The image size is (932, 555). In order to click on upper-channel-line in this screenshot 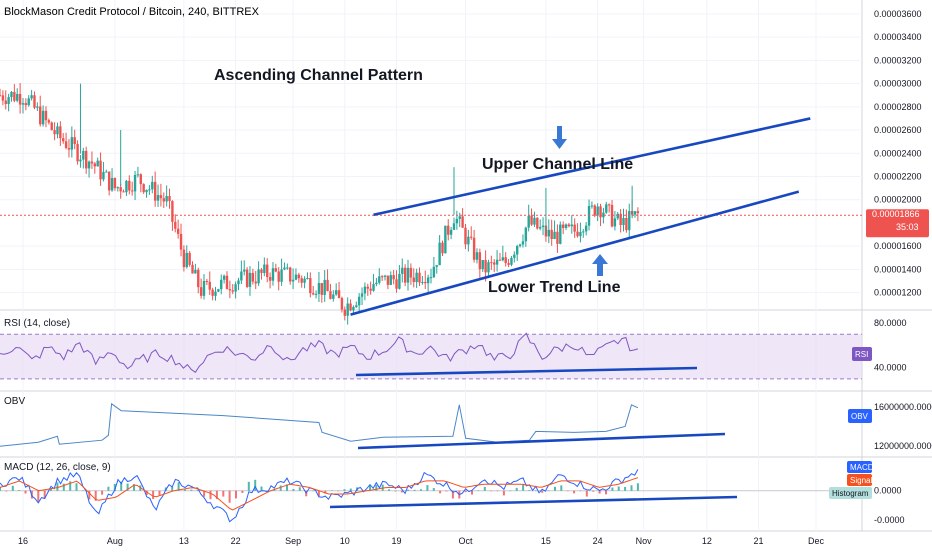, I will do `click(592, 167)`.